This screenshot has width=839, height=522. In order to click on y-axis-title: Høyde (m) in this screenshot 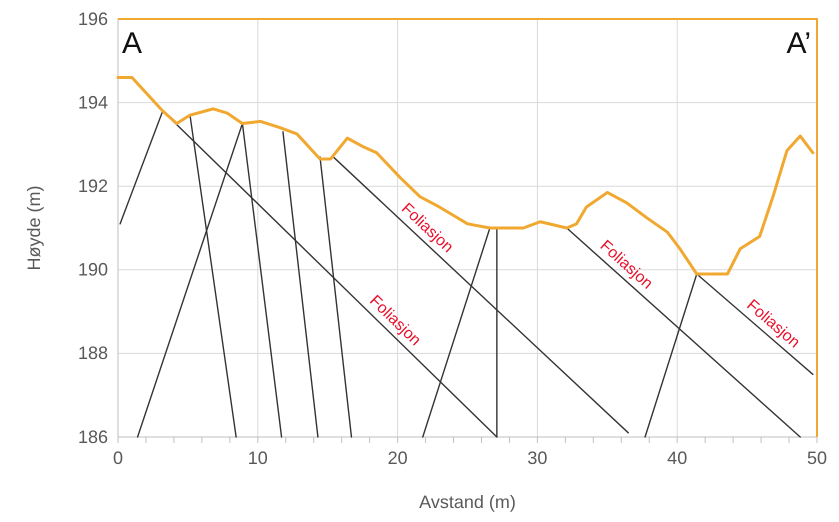, I will do `click(34, 228)`.